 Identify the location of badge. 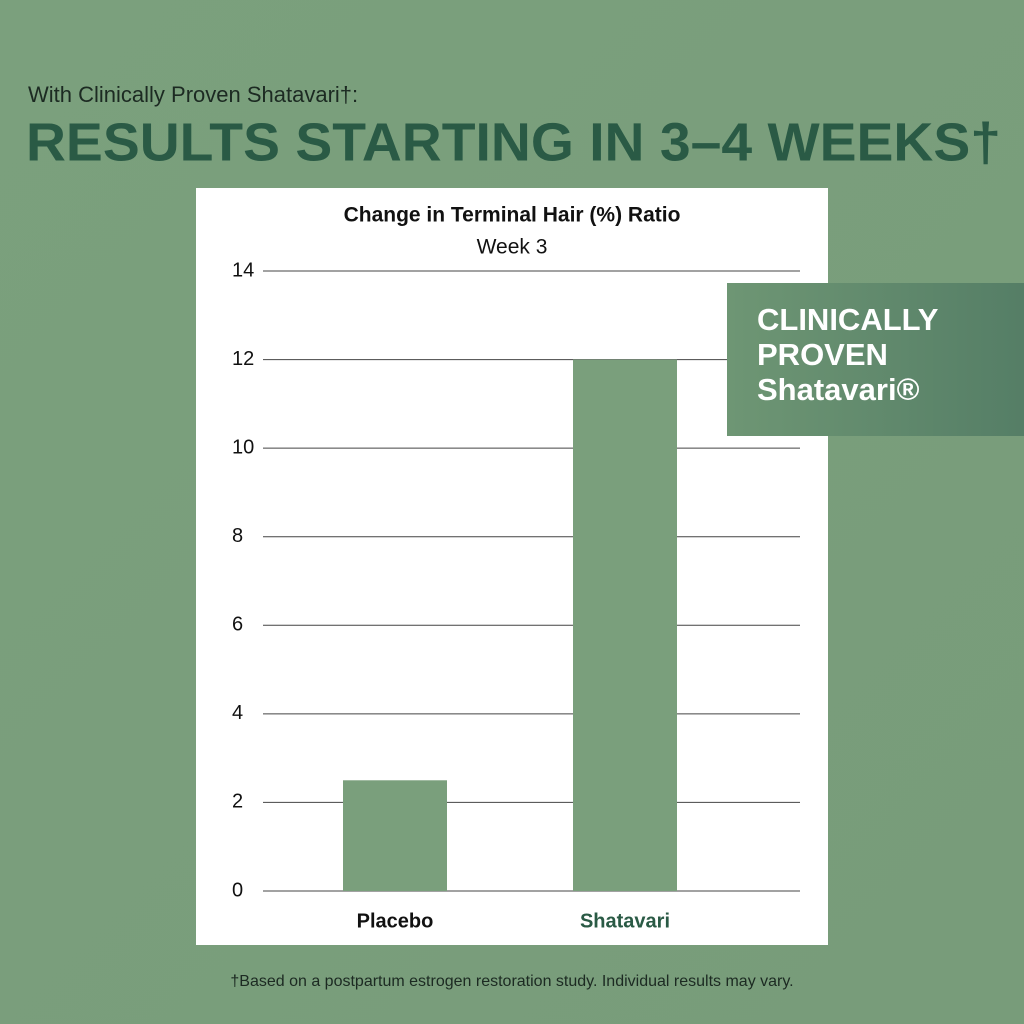
(875, 359).